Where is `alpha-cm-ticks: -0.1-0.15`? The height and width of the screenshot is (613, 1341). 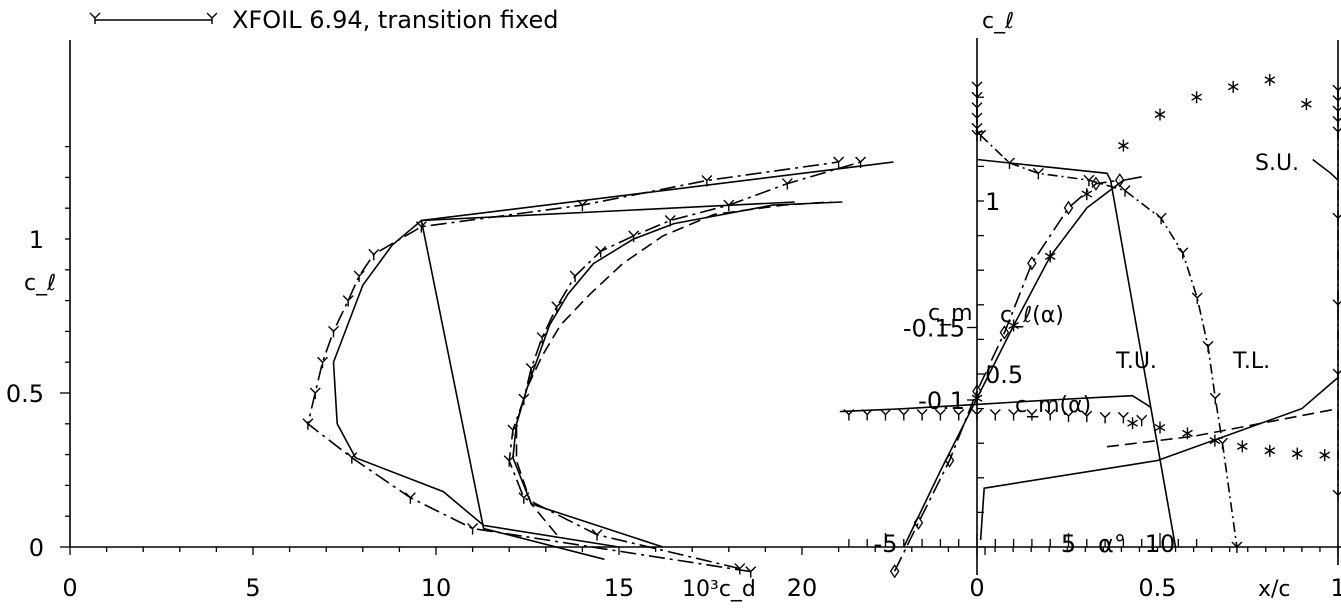
alpha-cm-ticks: -0.1-0.15 is located at coordinates (940, 365).